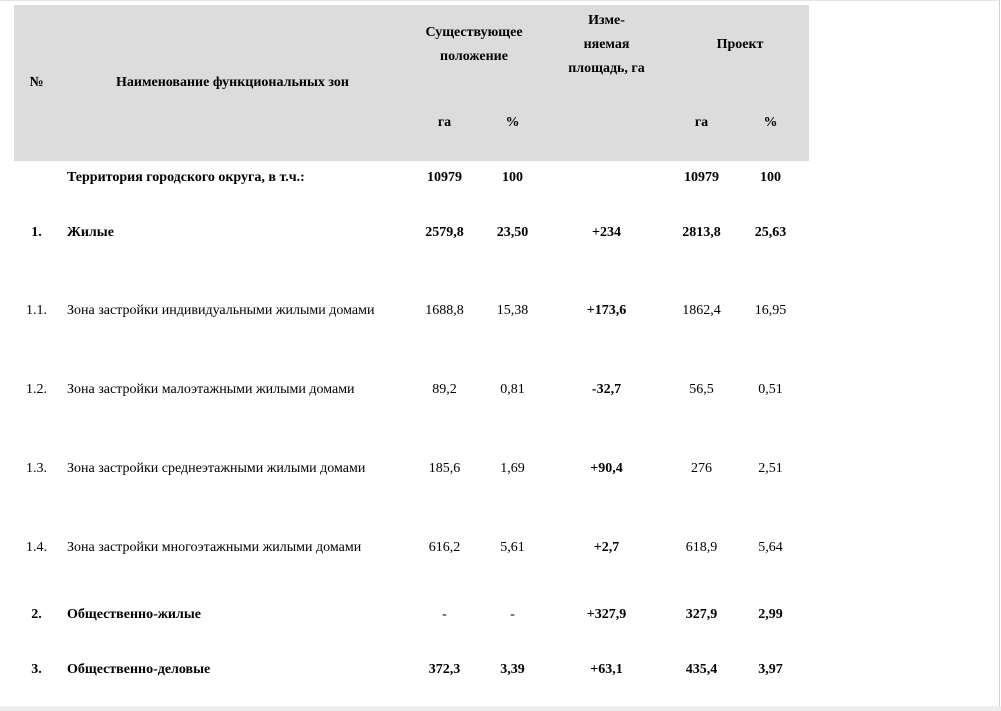 The image size is (1001, 711). What do you see at coordinates (606, 468) in the screenshot?
I see `row-change: +90,4` at bounding box center [606, 468].